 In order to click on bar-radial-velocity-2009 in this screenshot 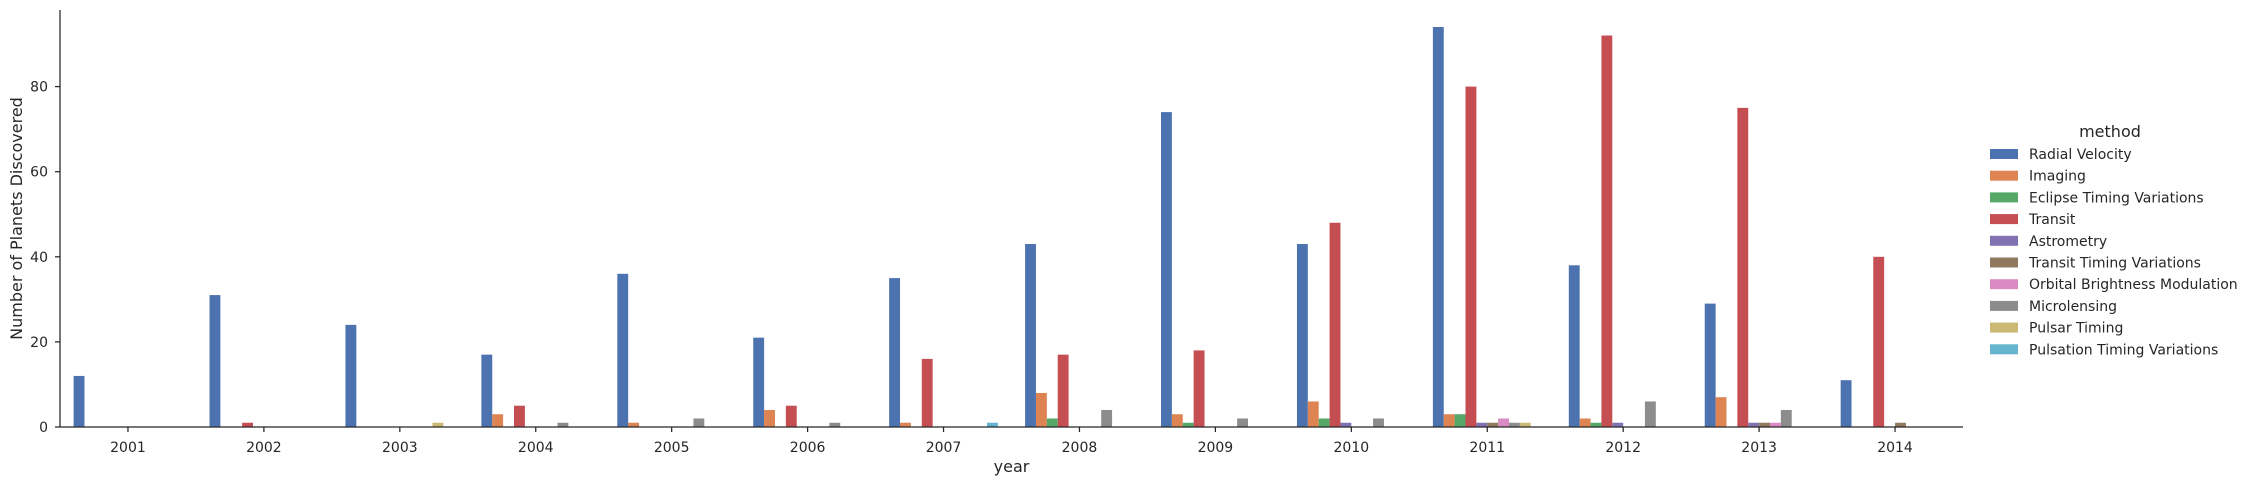, I will do `click(1166, 270)`.